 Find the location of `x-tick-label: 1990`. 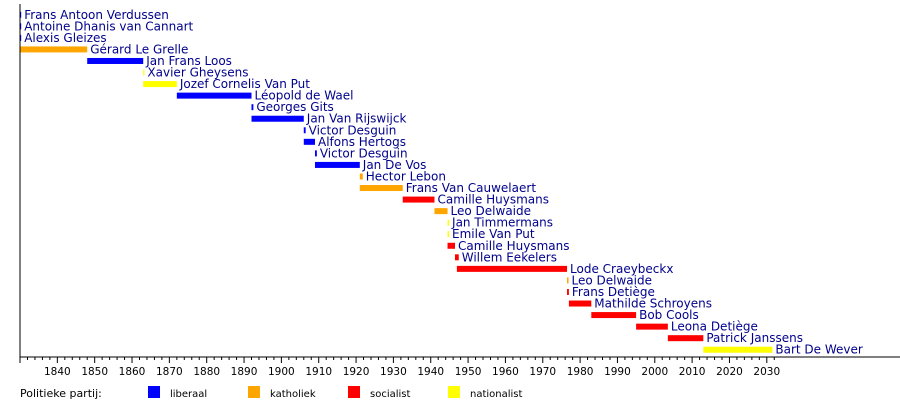

x-tick-label: 1990 is located at coordinates (617, 372).